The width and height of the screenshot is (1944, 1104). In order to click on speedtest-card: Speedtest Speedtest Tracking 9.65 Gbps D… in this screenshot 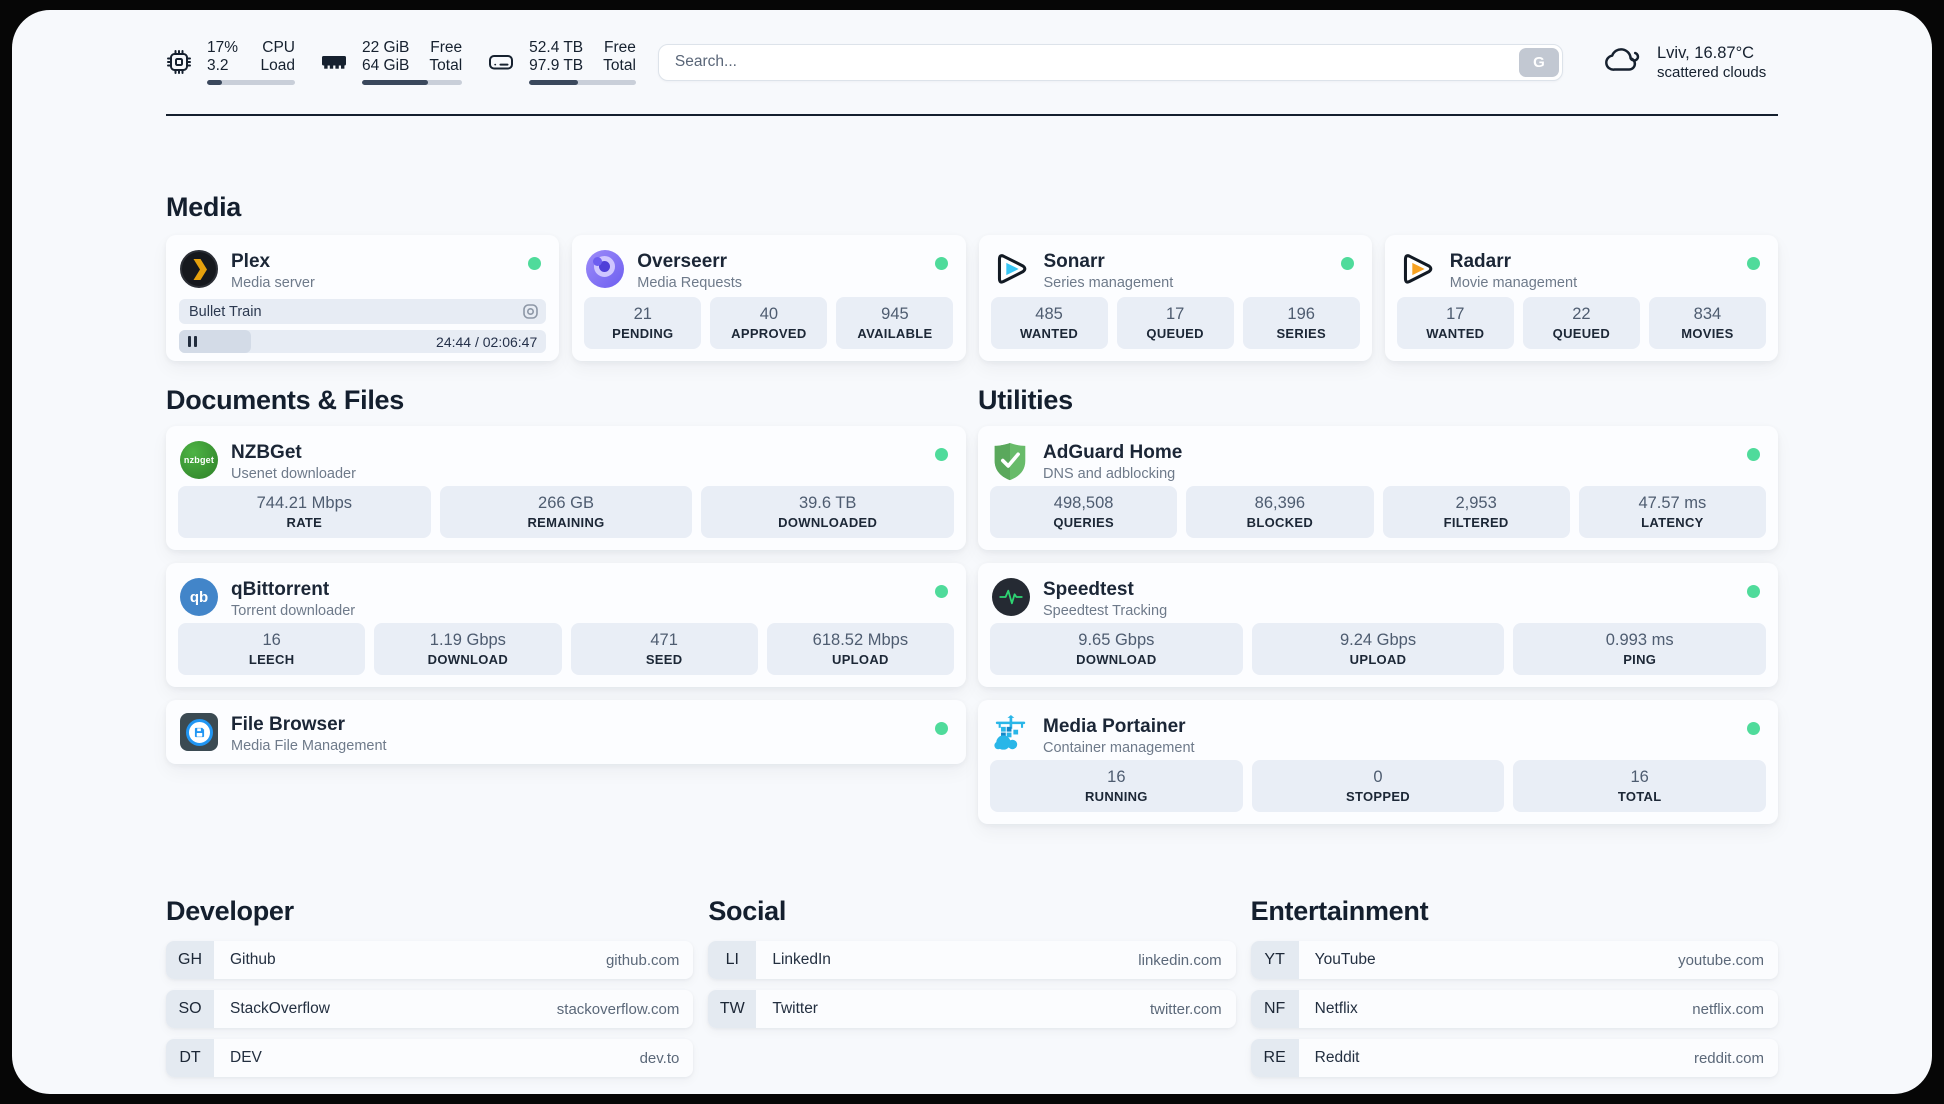, I will do `click(1378, 625)`.